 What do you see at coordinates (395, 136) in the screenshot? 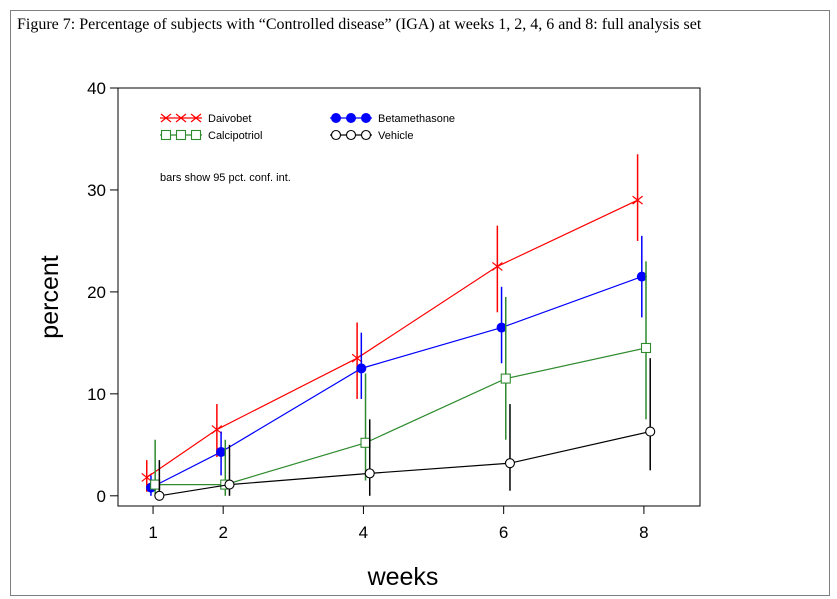
I see `legend-label: Vehicle` at bounding box center [395, 136].